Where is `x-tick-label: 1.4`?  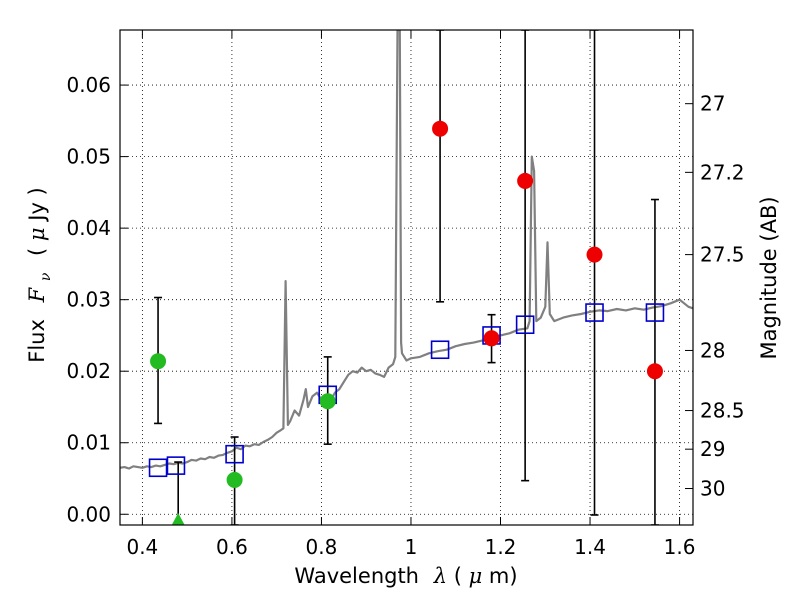
x-tick-label: 1.4 is located at coordinates (590, 547).